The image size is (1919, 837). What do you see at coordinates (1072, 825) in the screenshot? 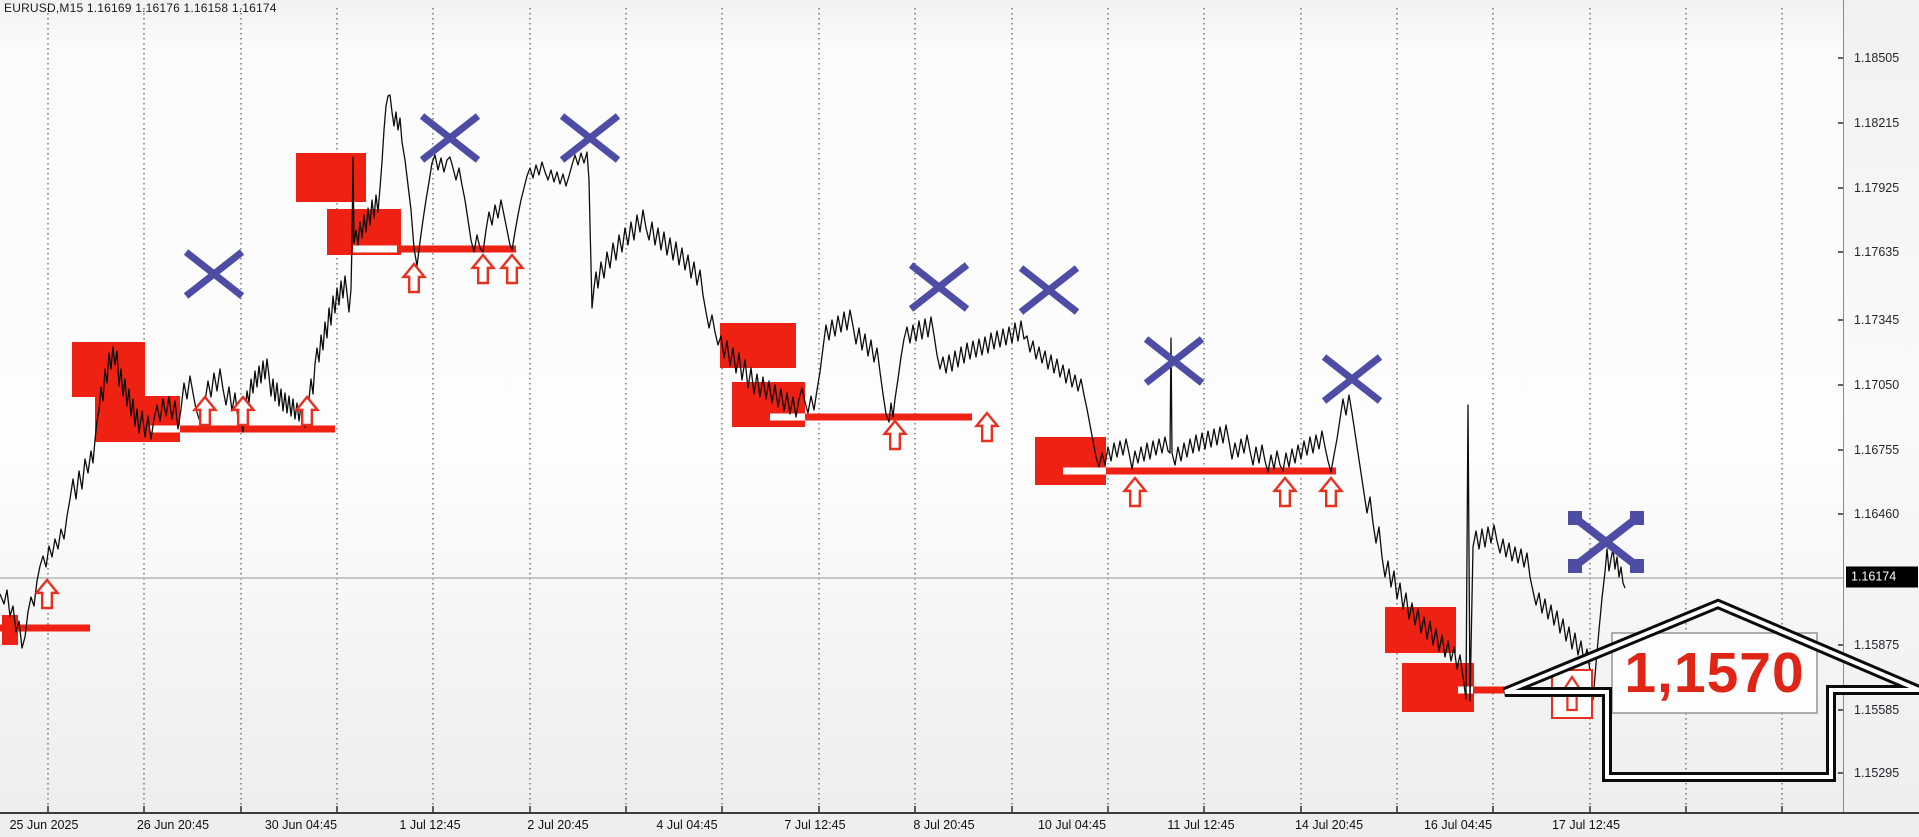
I see `time-axis-label: 10 Jul 04:45` at bounding box center [1072, 825].